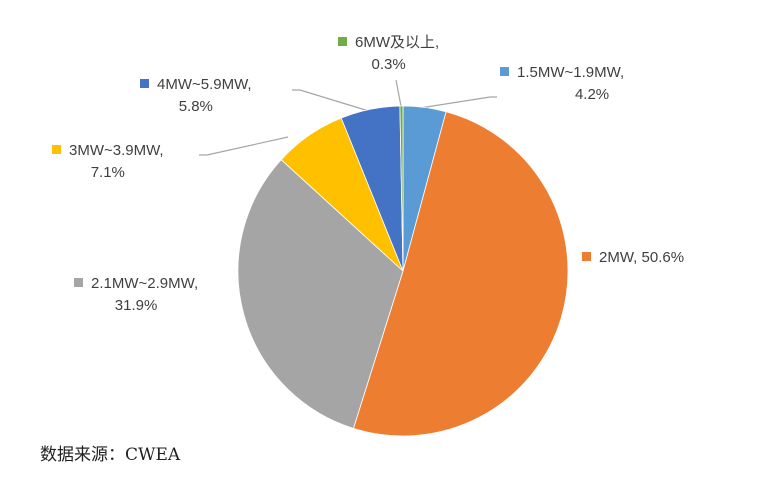  I want to click on slice-label: 3MW~3.9MW,, so click(116, 150).